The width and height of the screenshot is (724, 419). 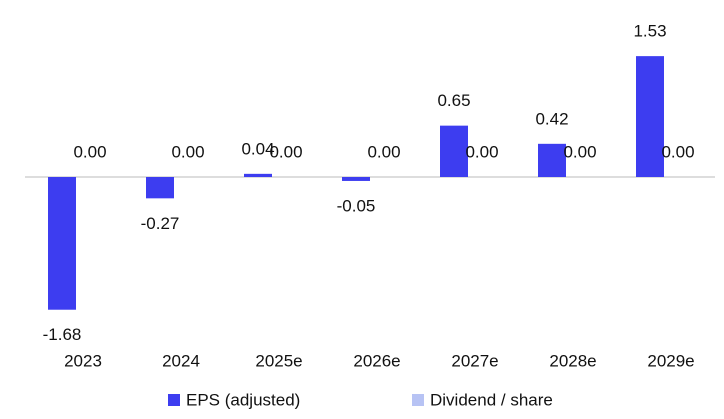 I want to click on data-label: -1.68, so click(x=62, y=334).